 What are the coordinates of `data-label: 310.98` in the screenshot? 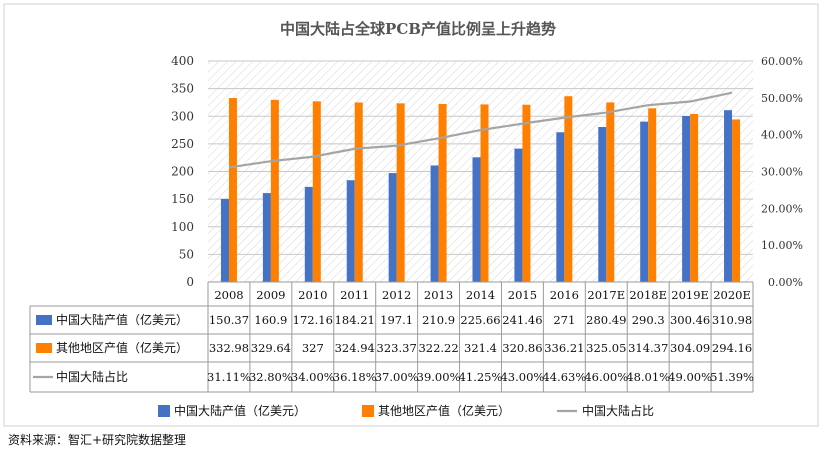 It's located at (732, 320).